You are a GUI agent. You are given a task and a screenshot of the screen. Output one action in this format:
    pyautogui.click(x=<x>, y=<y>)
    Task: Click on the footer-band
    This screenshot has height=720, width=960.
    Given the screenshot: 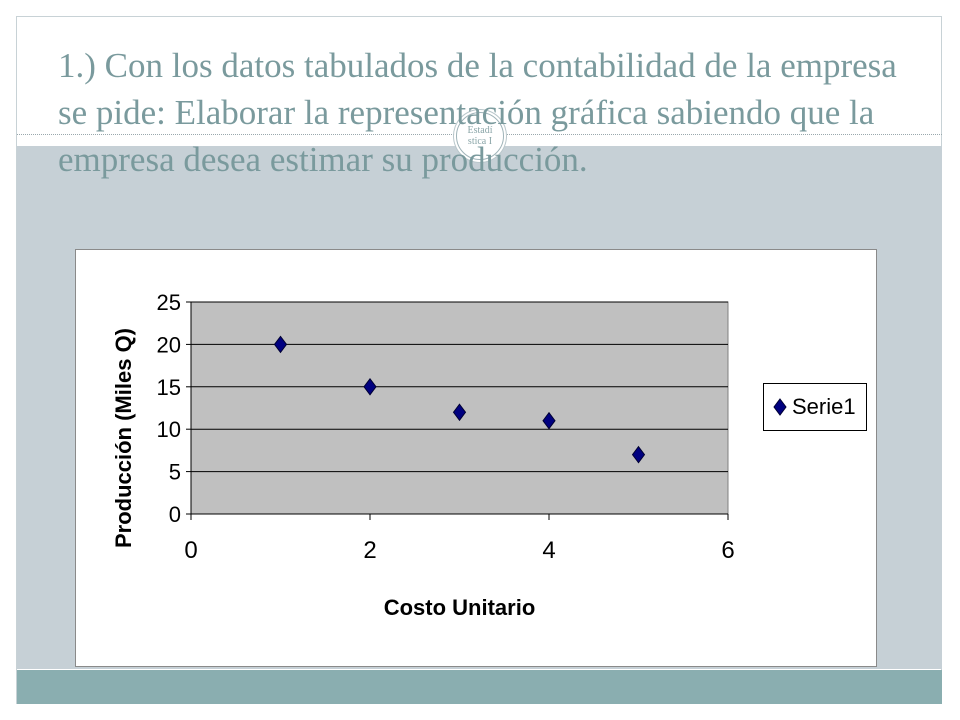 What is the action you would take?
    pyautogui.click(x=479, y=687)
    